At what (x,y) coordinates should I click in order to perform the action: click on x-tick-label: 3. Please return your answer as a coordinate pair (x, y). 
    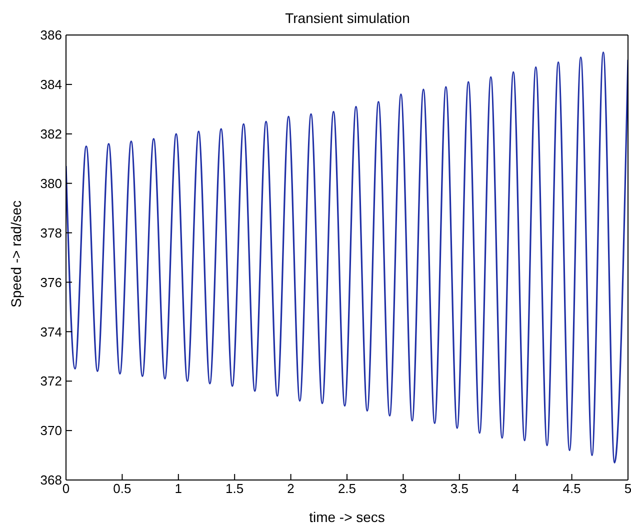
    Looking at the image, I should click on (403, 488).